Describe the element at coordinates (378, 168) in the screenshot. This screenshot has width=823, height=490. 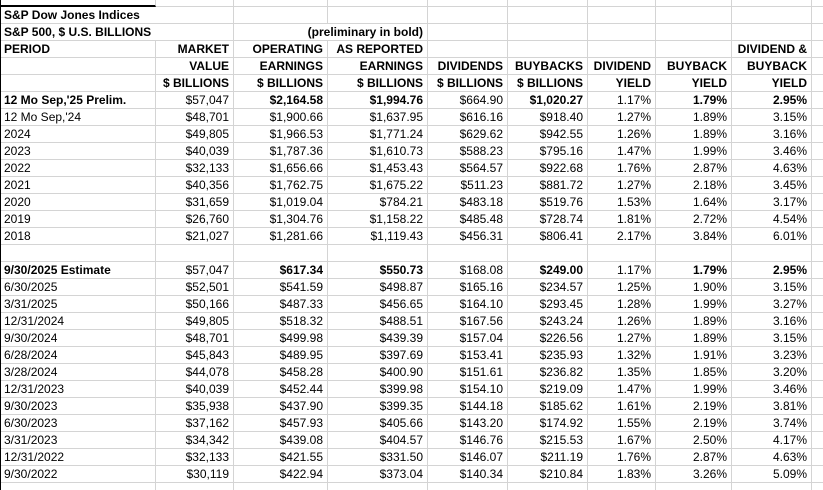
I see `cell-as-reported-earnings: $1,453.43` at that location.